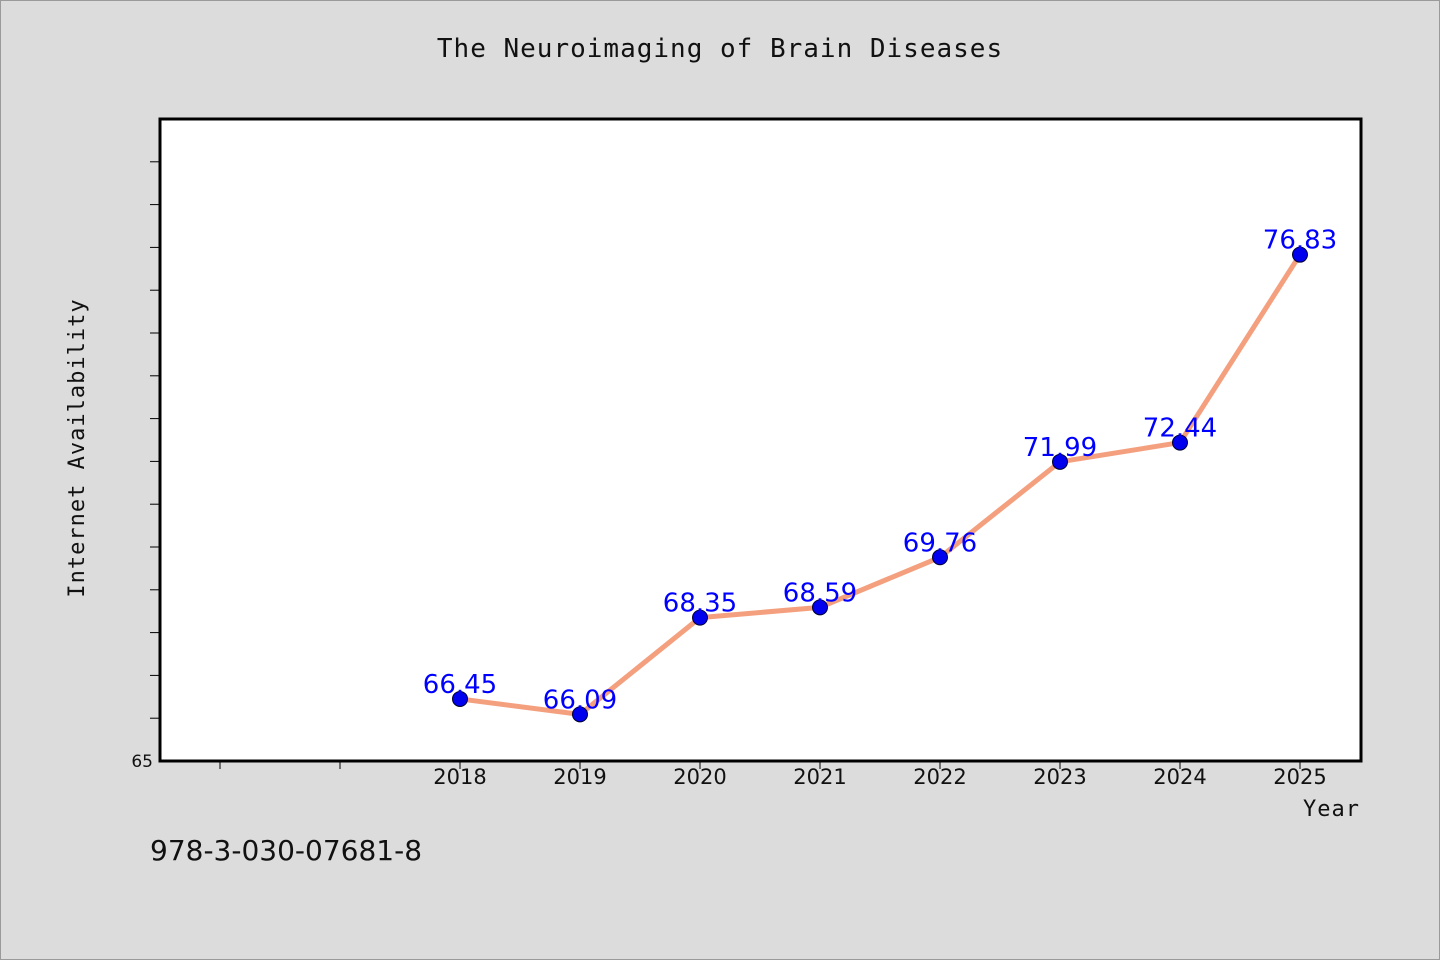 The width and height of the screenshot is (1440, 960). Describe the element at coordinates (819, 777) in the screenshot. I see `x-tick-label: 2021` at that location.